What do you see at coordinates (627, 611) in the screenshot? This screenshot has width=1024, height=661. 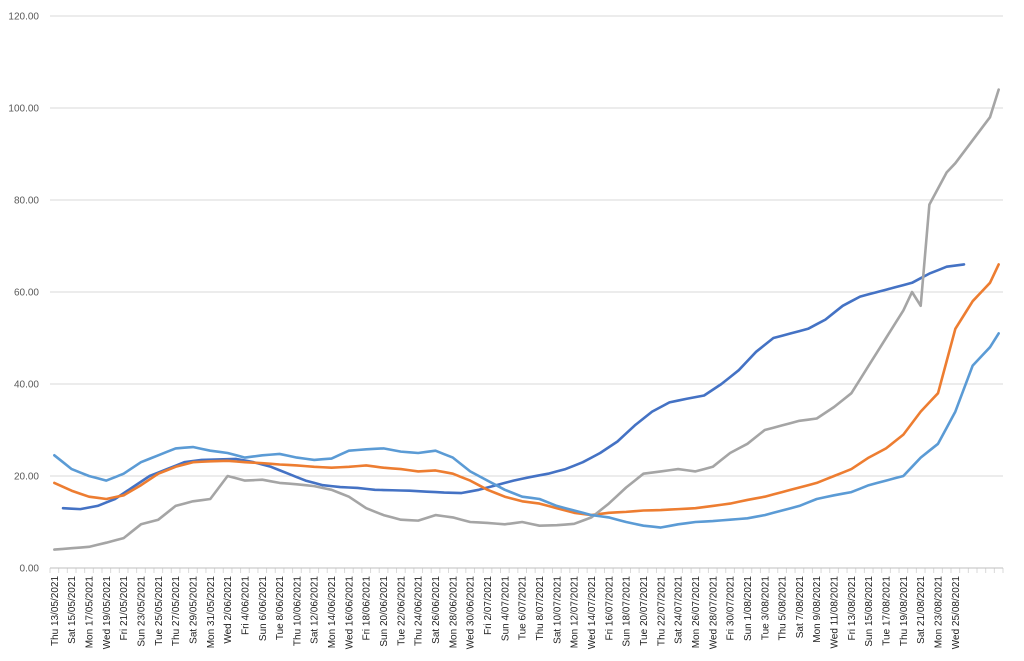 I see `x-tick-label: Sun 18/07/2021` at bounding box center [627, 611].